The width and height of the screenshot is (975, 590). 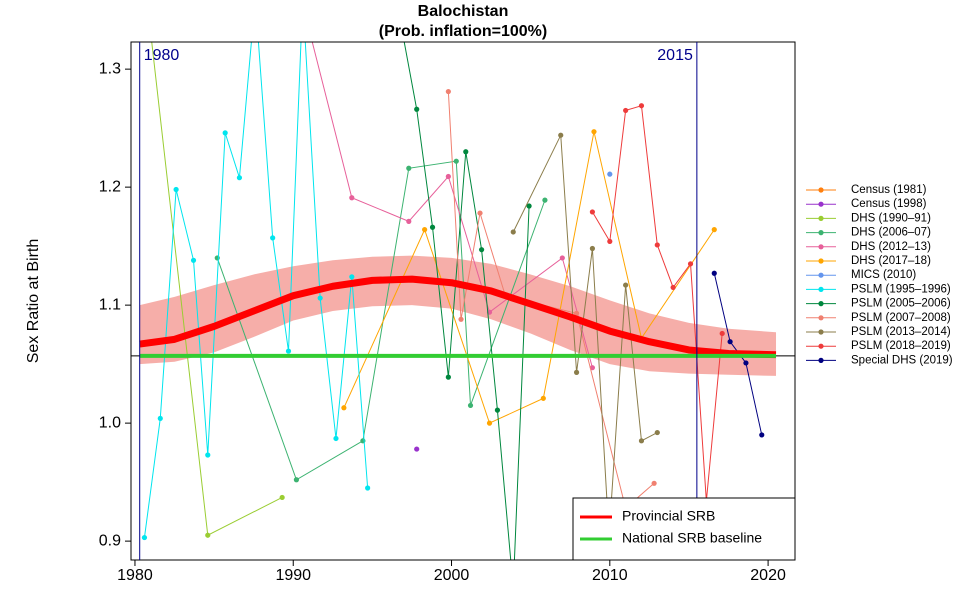 What do you see at coordinates (675, 55) in the screenshot?
I see `period-label: 2015` at bounding box center [675, 55].